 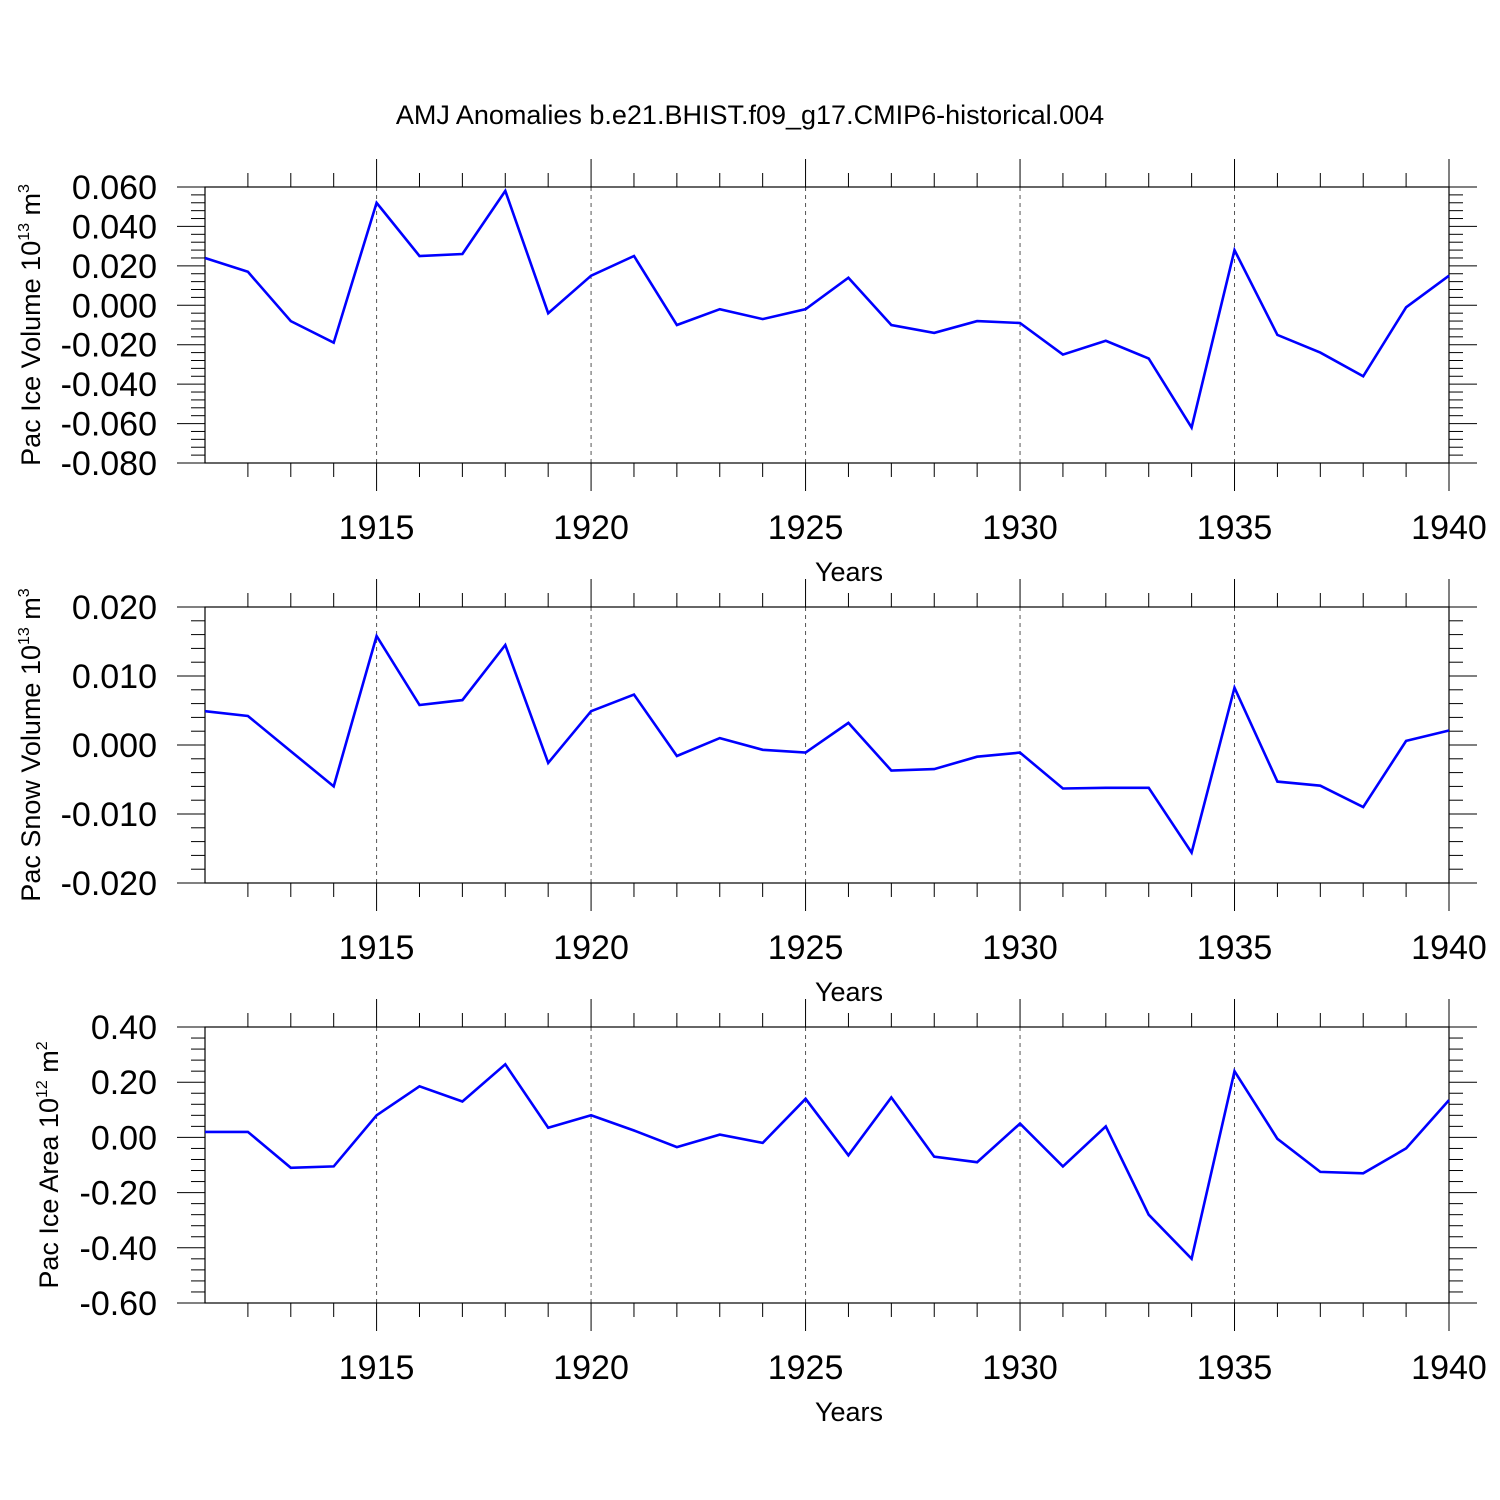 I want to click on y-tick-label: 0.20, so click(x=124, y=1083).